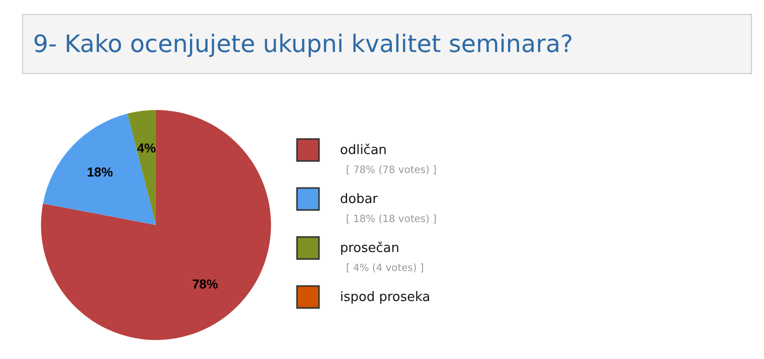 The height and width of the screenshot is (359, 764). I want to click on legend-label: prosečan, so click(370, 248).